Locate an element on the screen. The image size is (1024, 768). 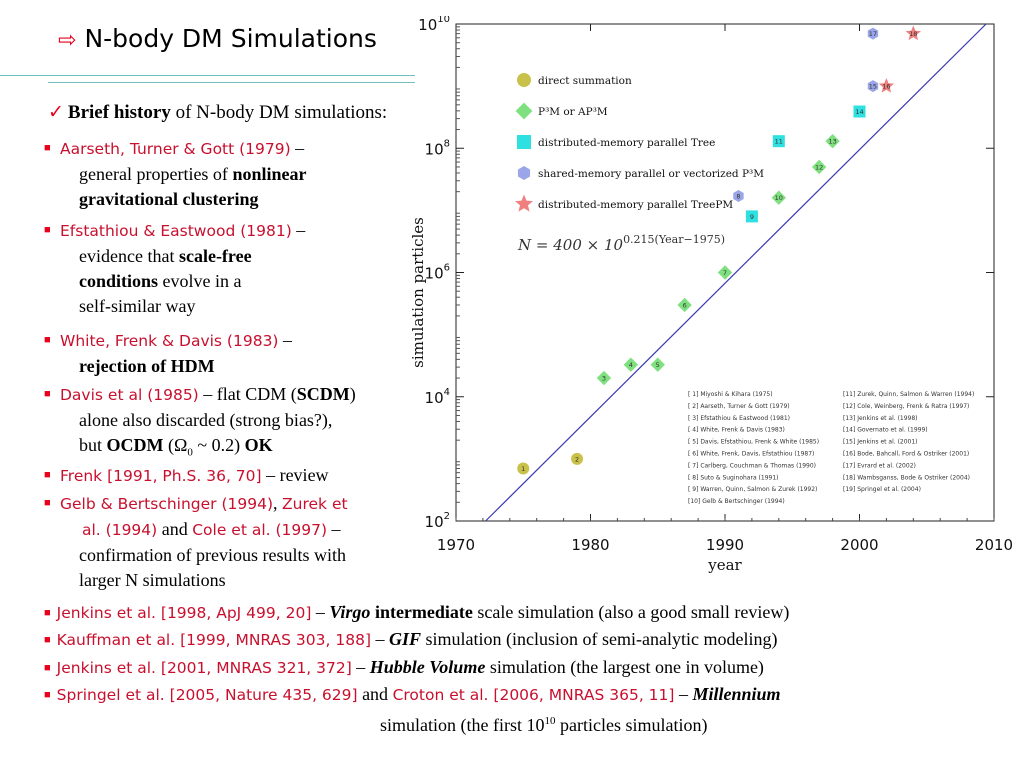
x-tick-label: 2010 is located at coordinates (994, 545).